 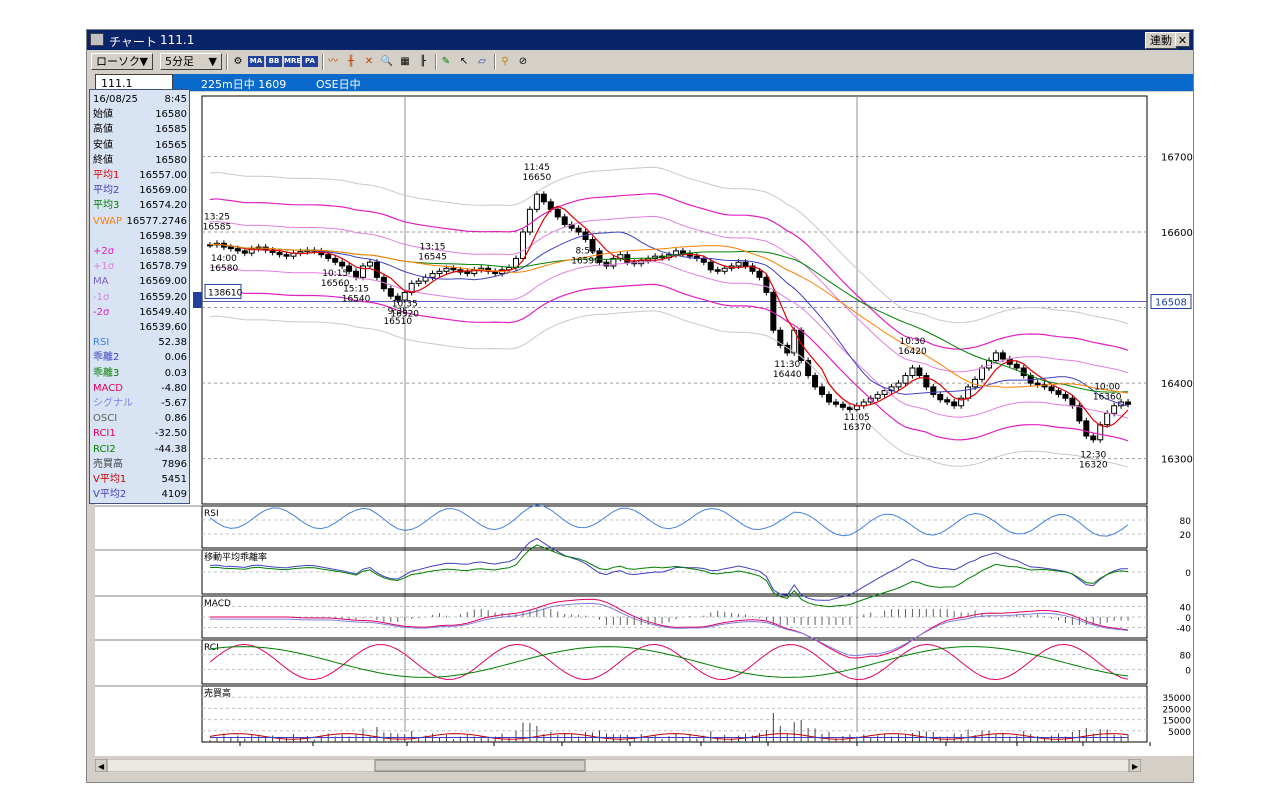 I want to click on data-panel-value: 0.03, so click(x=175, y=373).